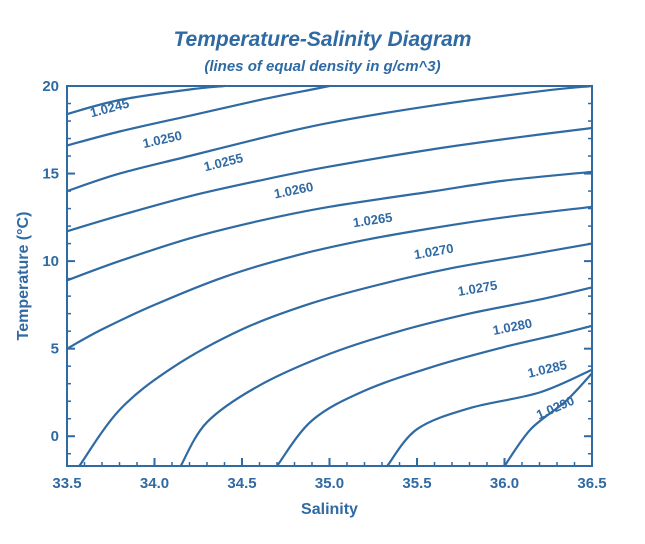  Describe the element at coordinates (50, 261) in the screenshot. I see `y-tick-label: 10` at that location.